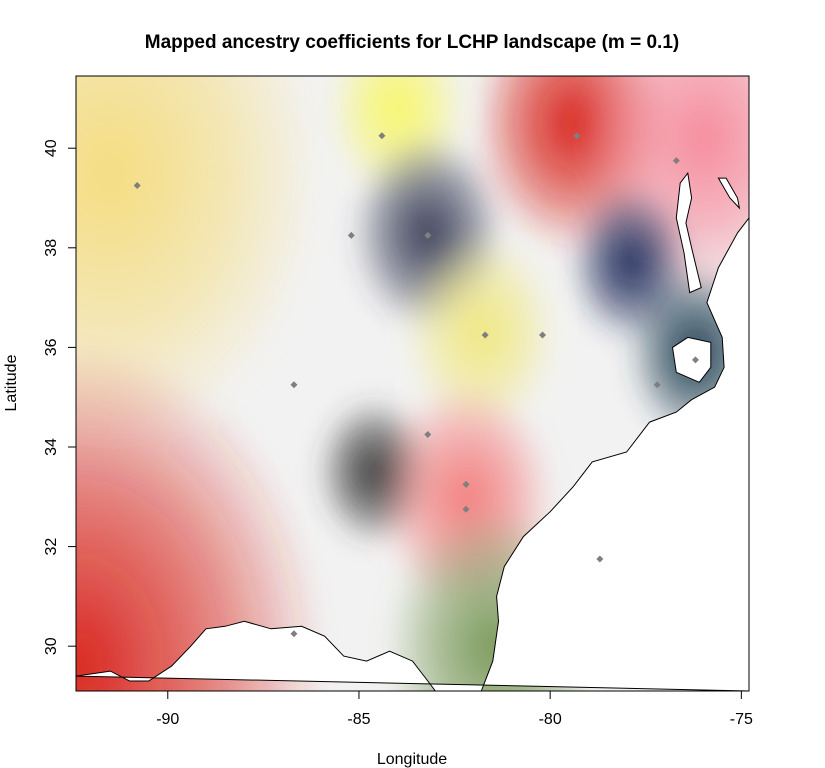 This screenshot has height=768, width=825. Describe the element at coordinates (412, 759) in the screenshot. I see `x-axis-title: Longitude` at that location.